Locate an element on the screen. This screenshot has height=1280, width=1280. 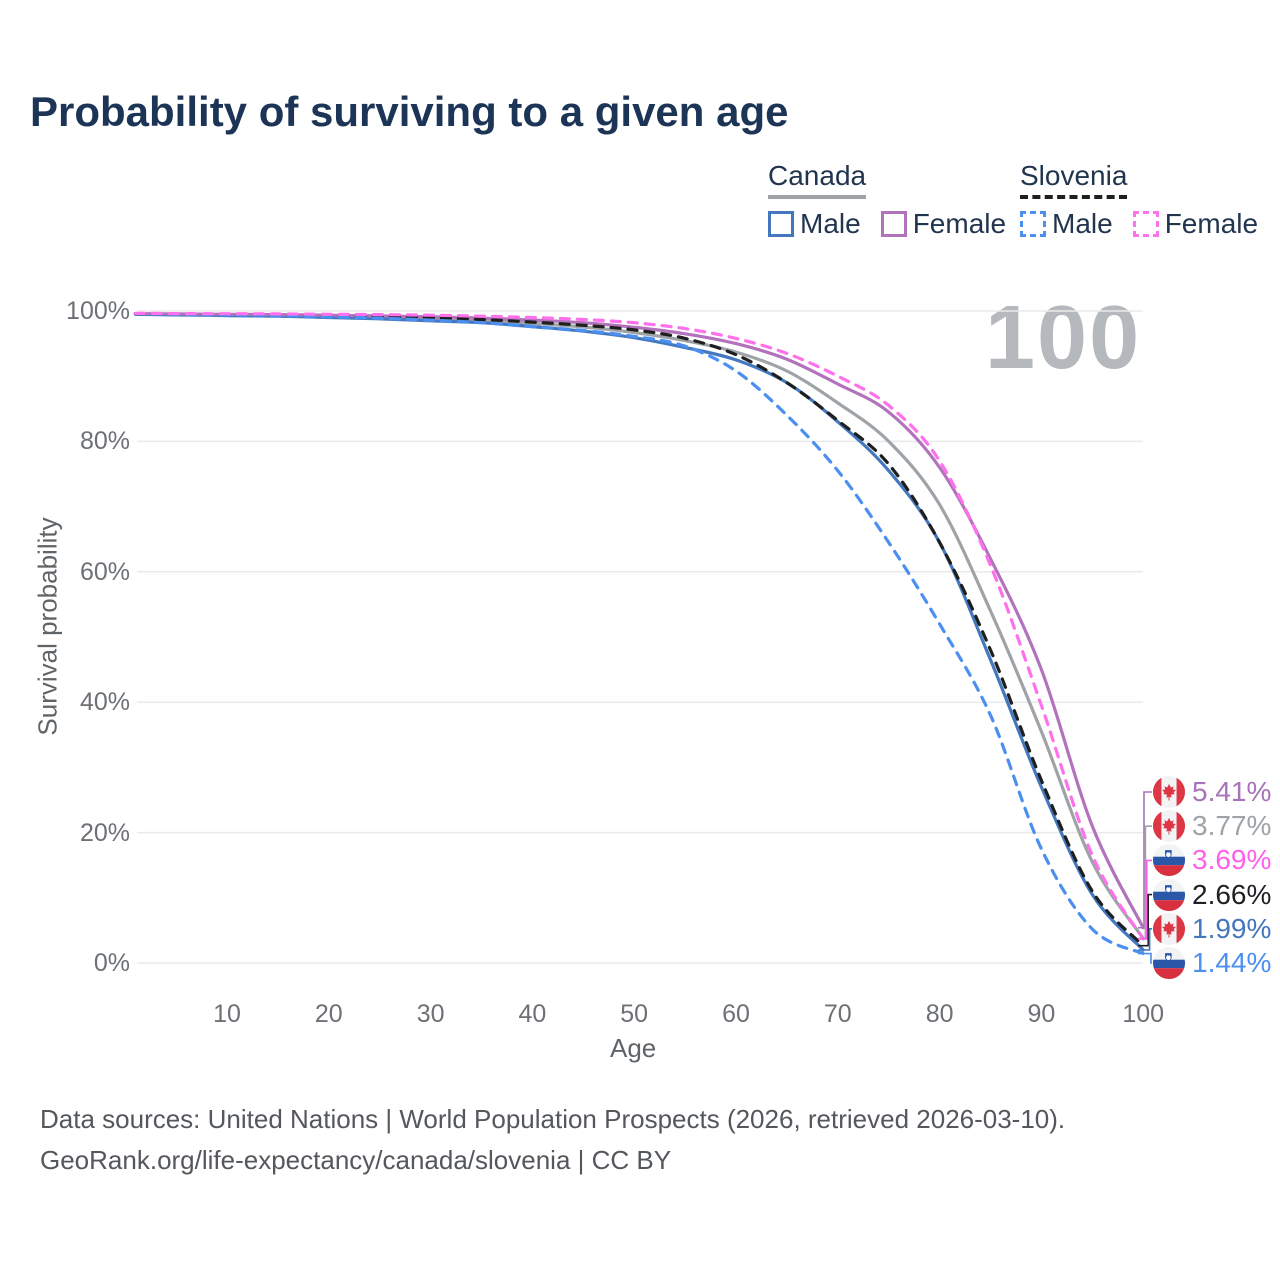
watermark-age-100: 100 is located at coordinates (1063, 338).